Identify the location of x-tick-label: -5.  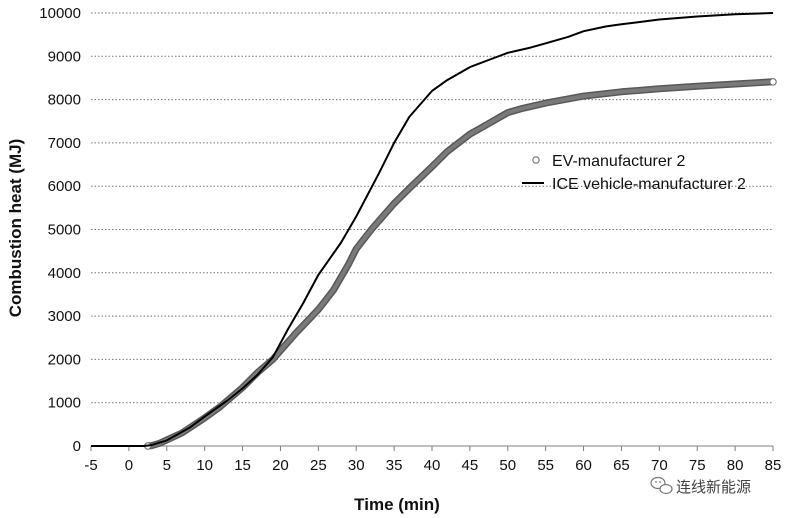
(90, 465).